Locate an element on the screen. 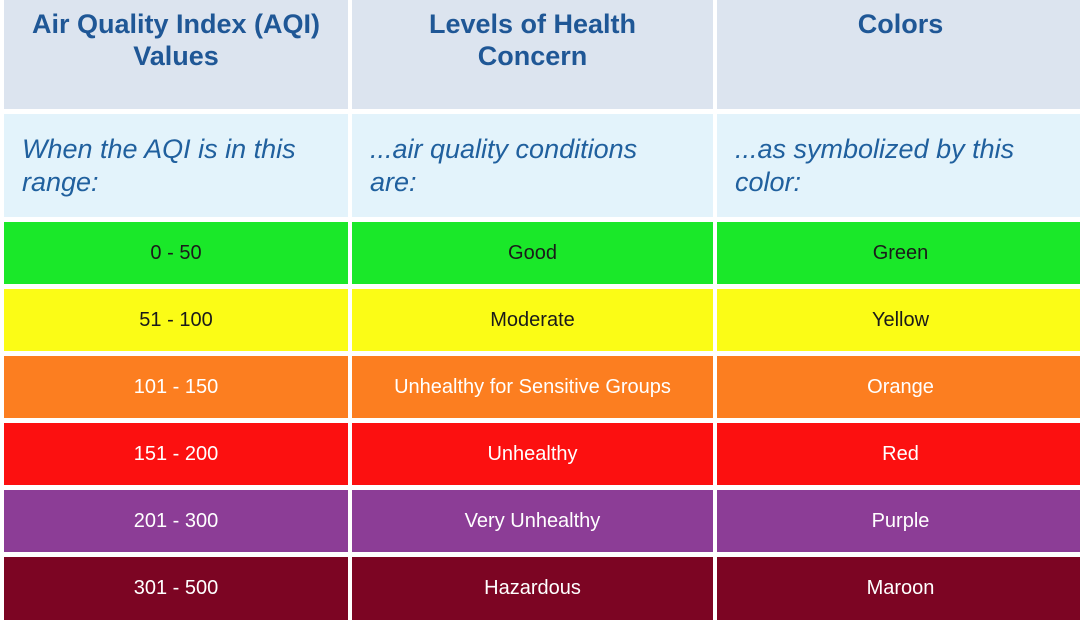 The image size is (1080, 623). subheader-color: ...as symbolized by this color: is located at coordinates (898, 165).